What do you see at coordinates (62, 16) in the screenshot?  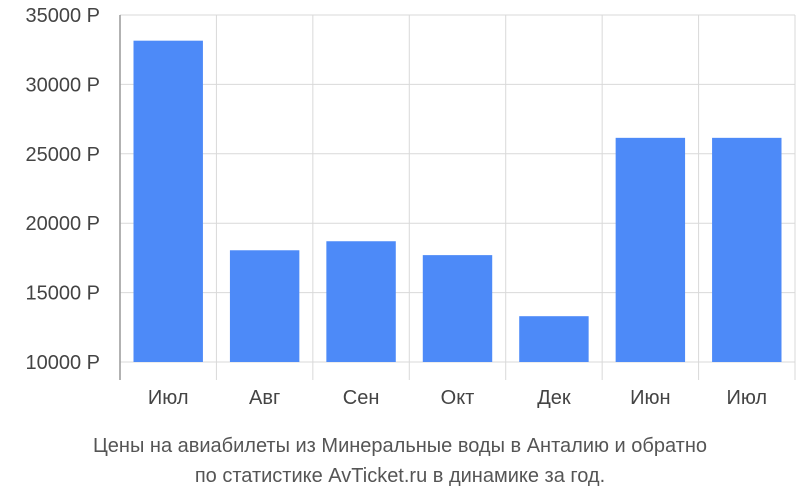 I see `y-tick-label: 35000 Р` at bounding box center [62, 16].